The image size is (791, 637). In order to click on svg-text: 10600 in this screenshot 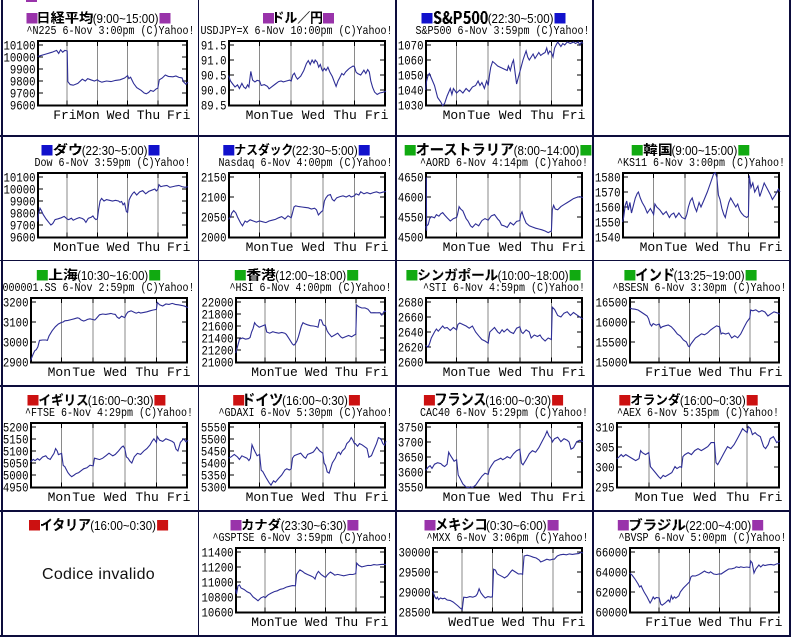, I will do `click(217, 613)`.